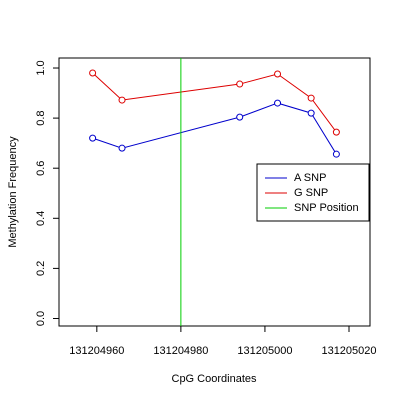 Image resolution: width=400 pixels, height=400 pixels. What do you see at coordinates (214, 379) in the screenshot?
I see `x-axis-title: CpG Coordinates` at bounding box center [214, 379].